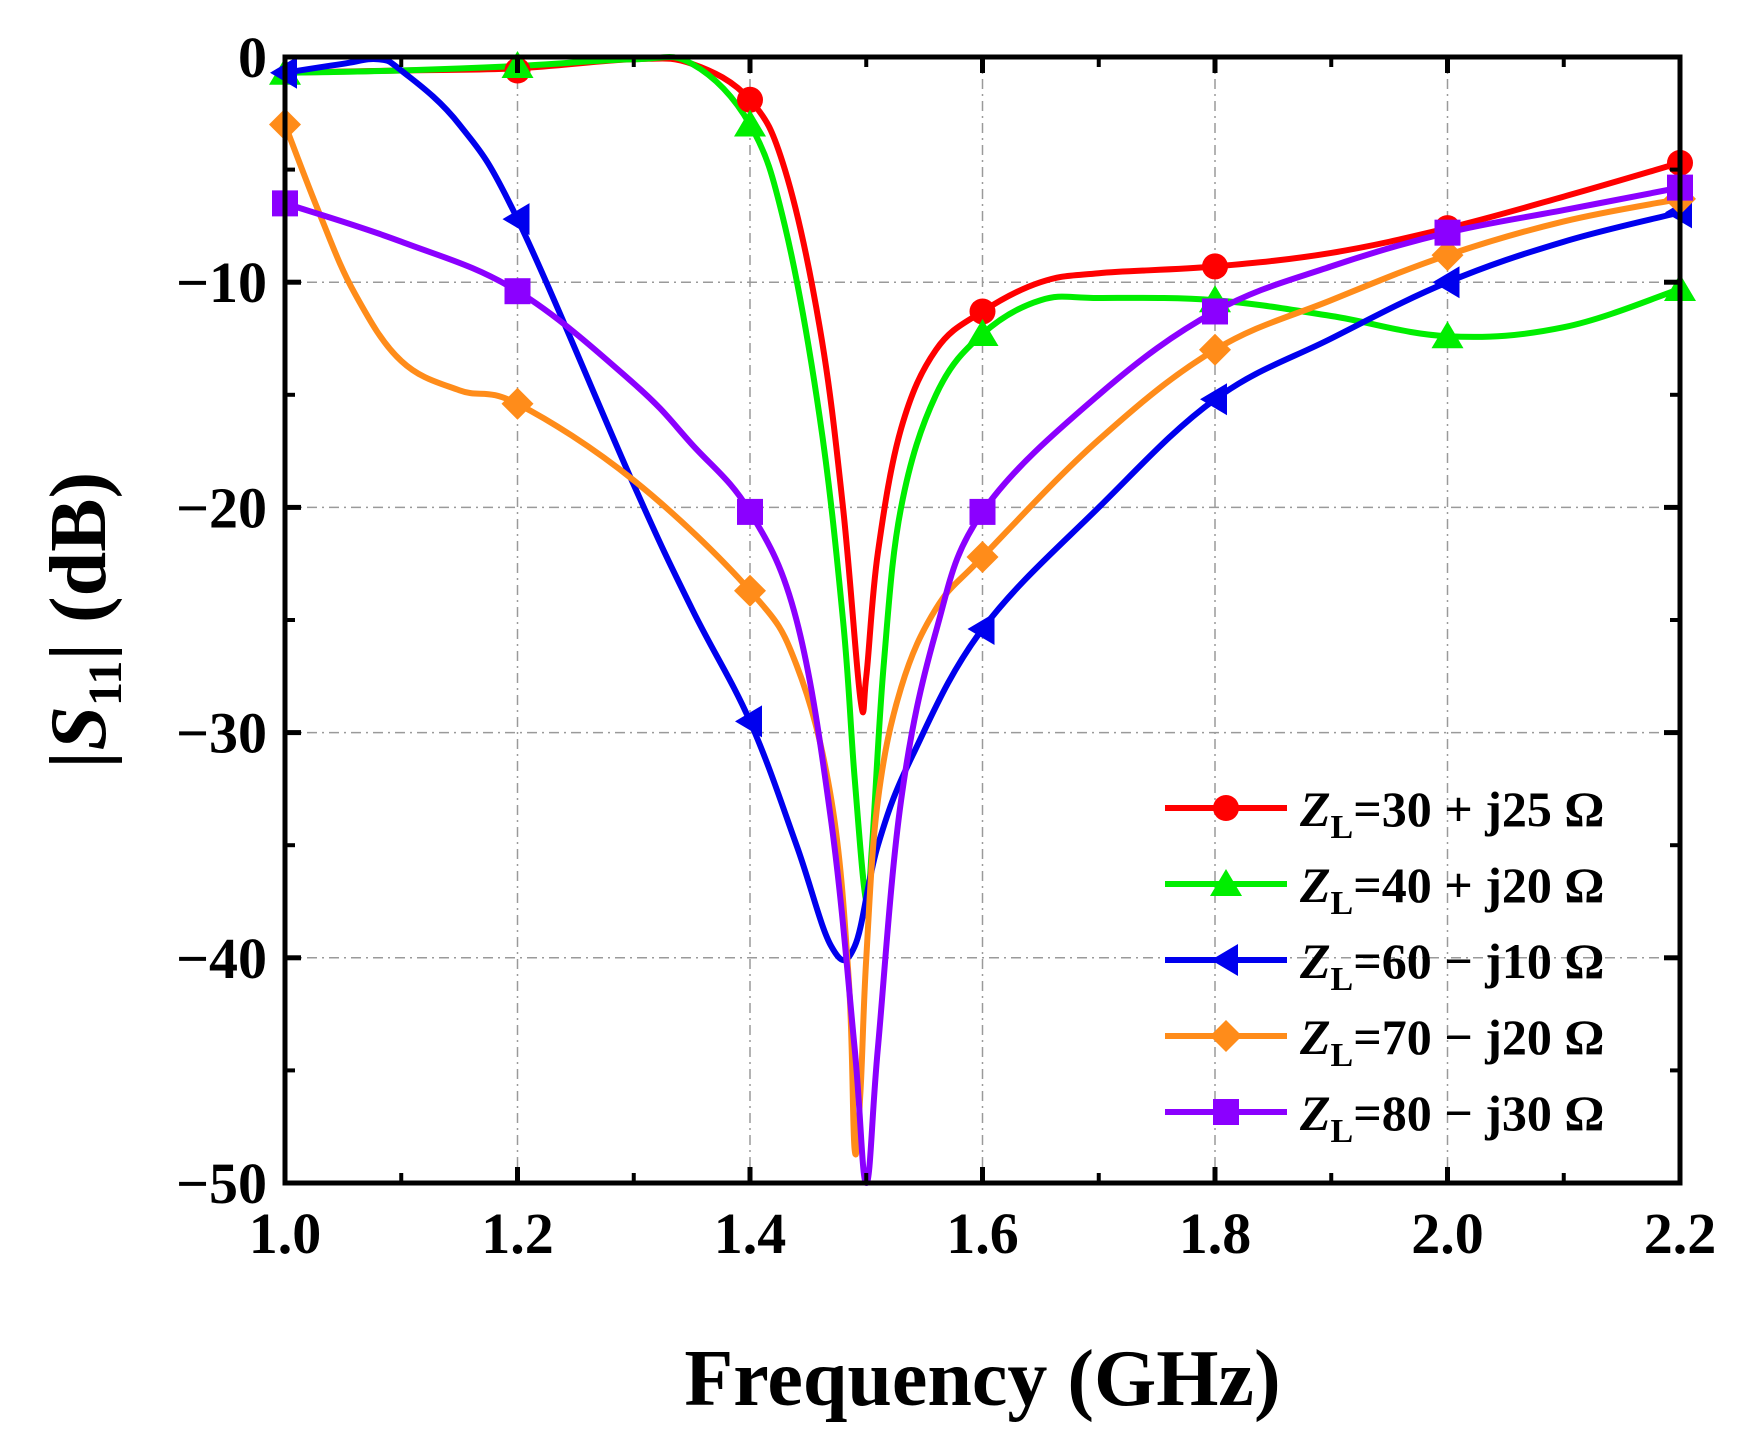 This screenshot has height=1446, width=1750. I want to click on legend-label-rest: =40 + j20 Ω, so click(1478, 885).